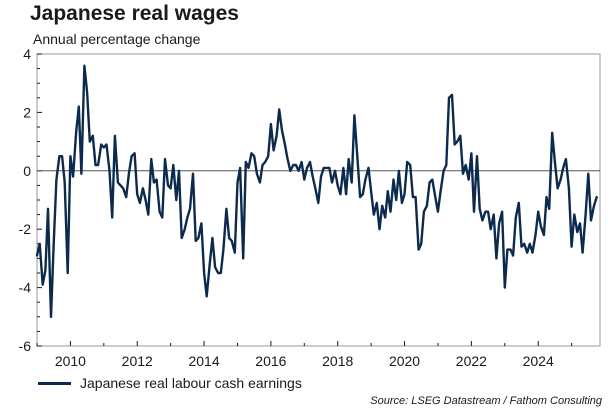  What do you see at coordinates (70, 361) in the screenshot?
I see `x-tick-label: 2010` at bounding box center [70, 361].